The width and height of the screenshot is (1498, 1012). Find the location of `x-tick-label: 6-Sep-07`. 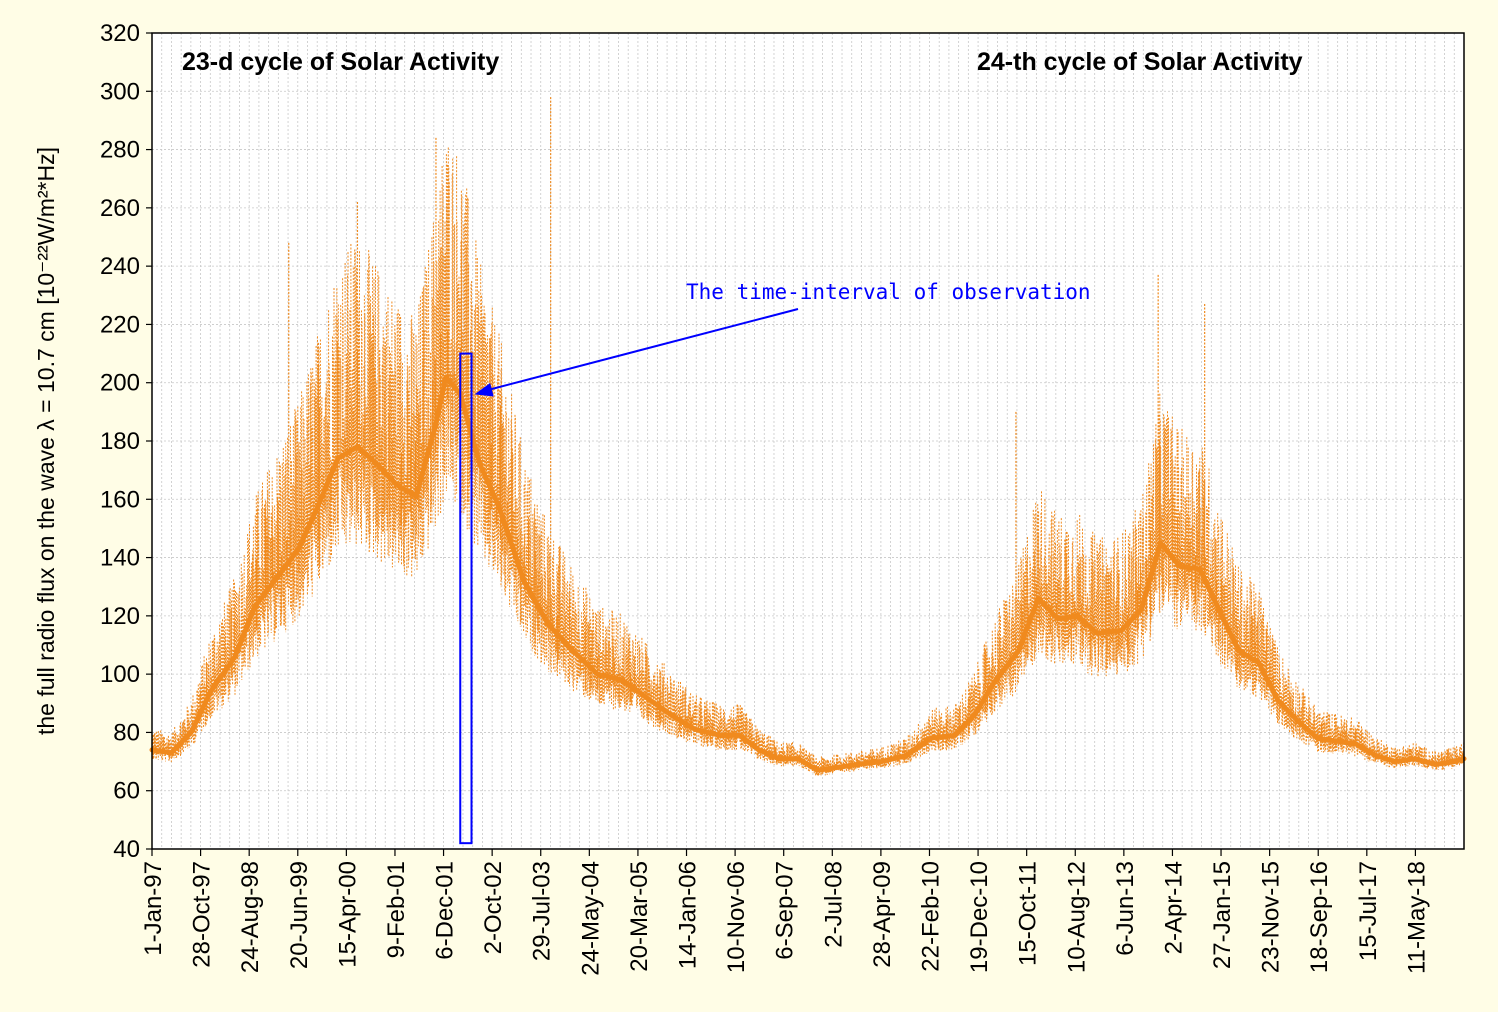

x-tick-label: 6-Sep-07 is located at coordinates (785, 910).